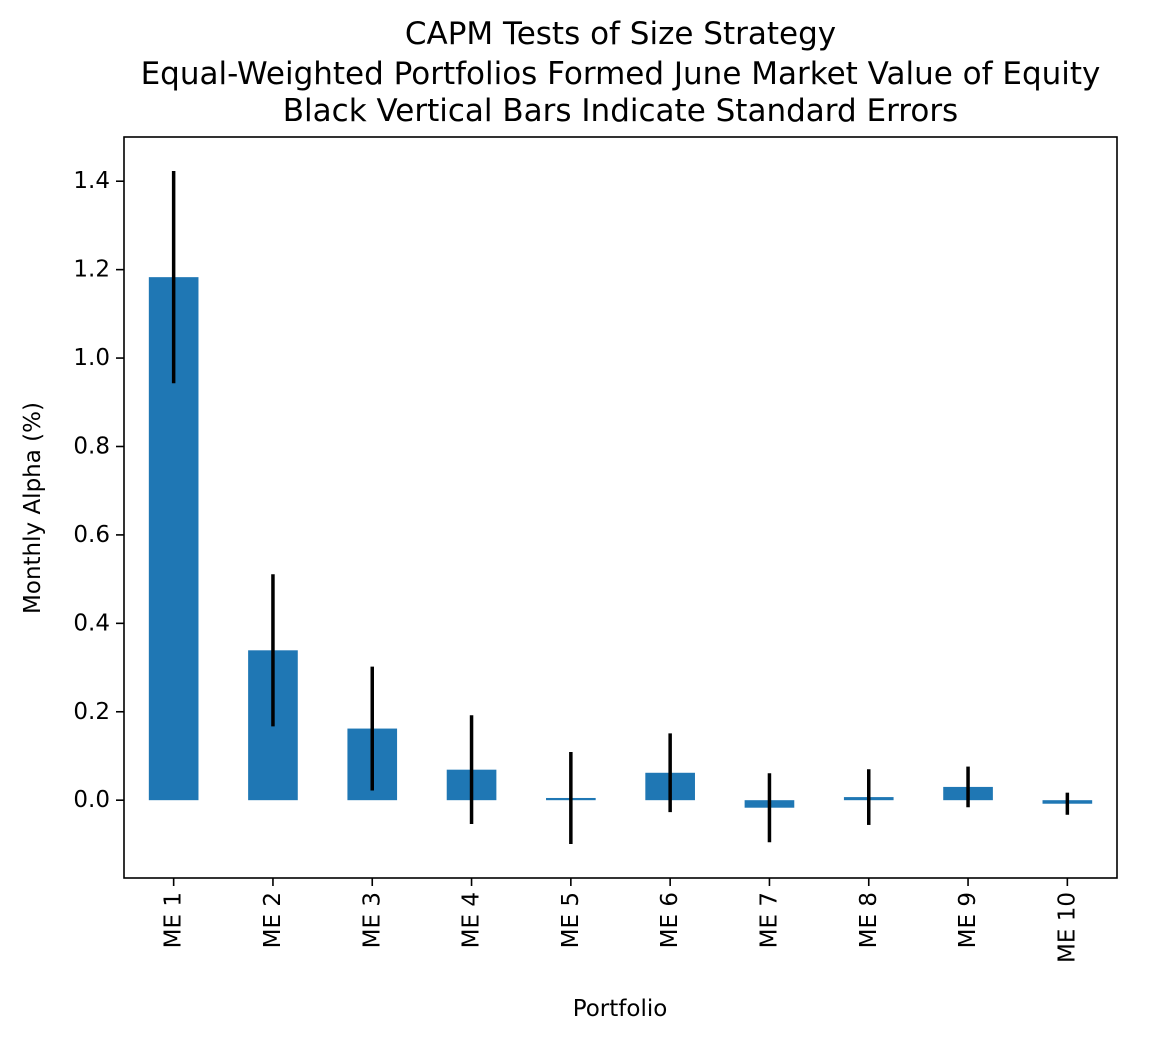  Describe the element at coordinates (91, 623) in the screenshot. I see `y-tick-label-2: 0.4` at that location.